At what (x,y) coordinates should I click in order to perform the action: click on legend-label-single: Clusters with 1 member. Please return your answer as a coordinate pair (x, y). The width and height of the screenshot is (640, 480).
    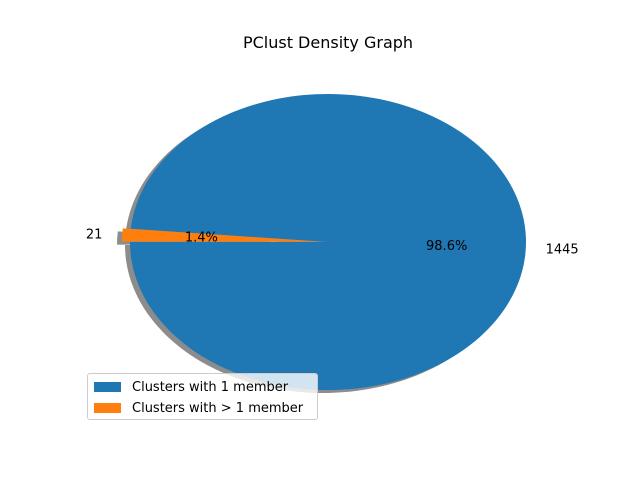
    Looking at the image, I should click on (210, 387).